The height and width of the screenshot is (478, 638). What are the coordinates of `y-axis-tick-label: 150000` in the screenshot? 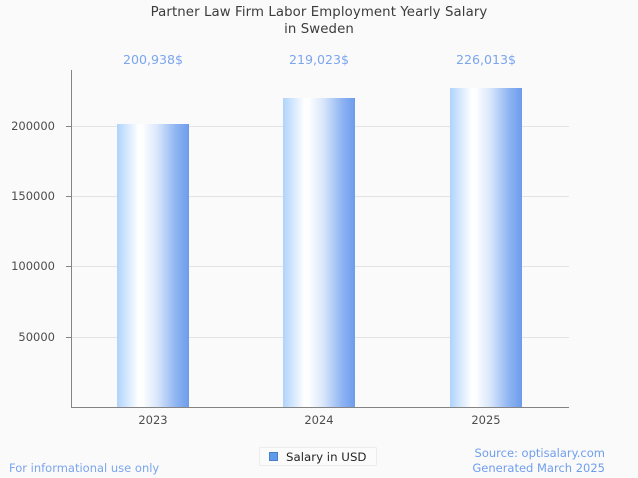 It's located at (33, 196).